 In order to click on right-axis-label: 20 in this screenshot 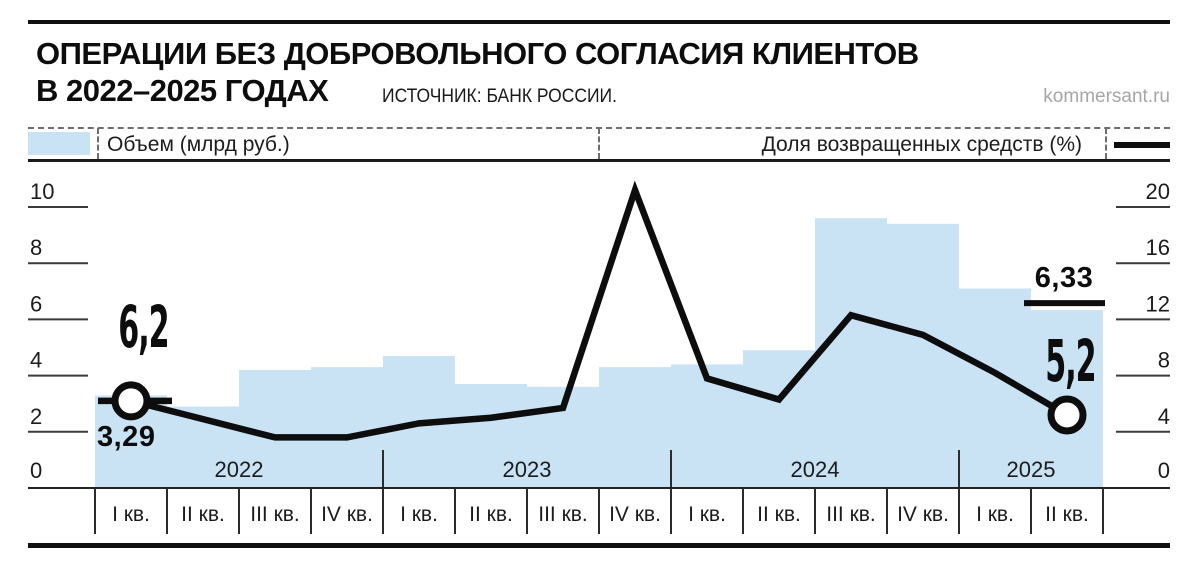, I will do `click(1158, 191)`.